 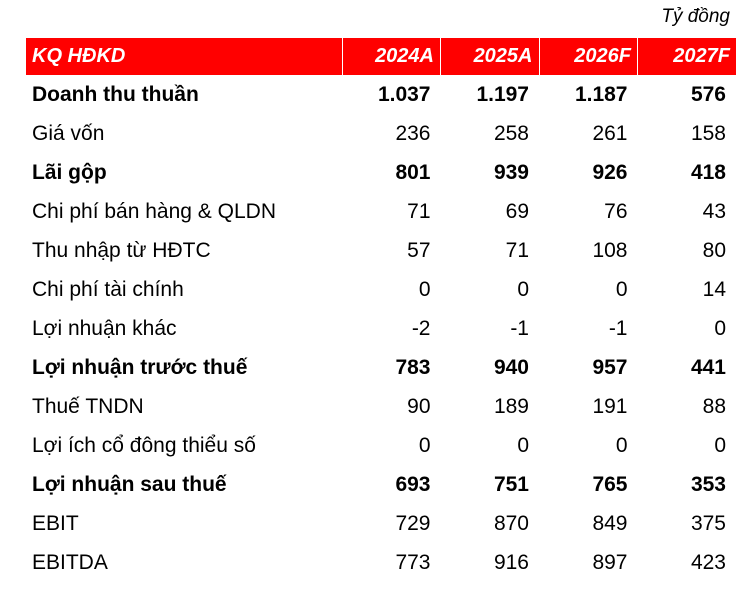 What do you see at coordinates (381, 484) in the screenshot?
I see `table-row: Lợi nhuận sau thuế 693 751 765 353` at bounding box center [381, 484].